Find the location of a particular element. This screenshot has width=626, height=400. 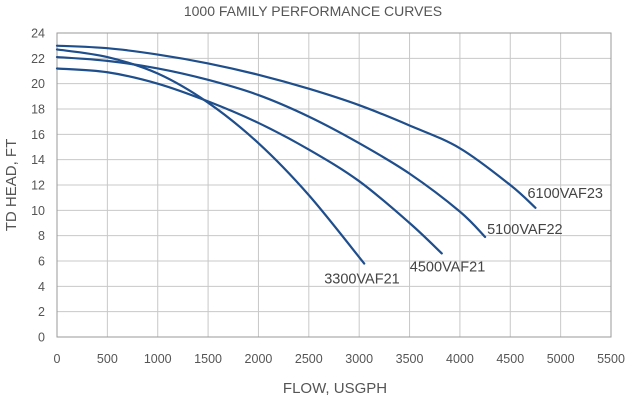

y-tick-label: 14 is located at coordinates (38, 160).